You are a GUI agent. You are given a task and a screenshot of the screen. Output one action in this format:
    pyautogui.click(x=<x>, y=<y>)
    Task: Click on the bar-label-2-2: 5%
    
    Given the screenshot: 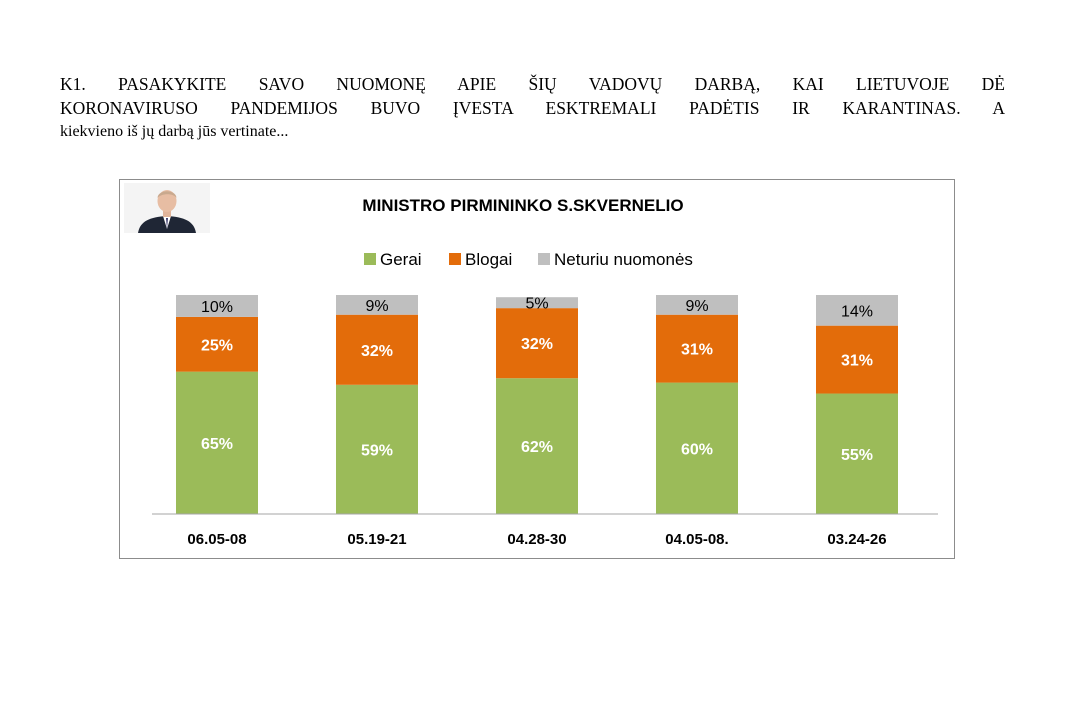 What is the action you would take?
    pyautogui.click(x=536, y=304)
    